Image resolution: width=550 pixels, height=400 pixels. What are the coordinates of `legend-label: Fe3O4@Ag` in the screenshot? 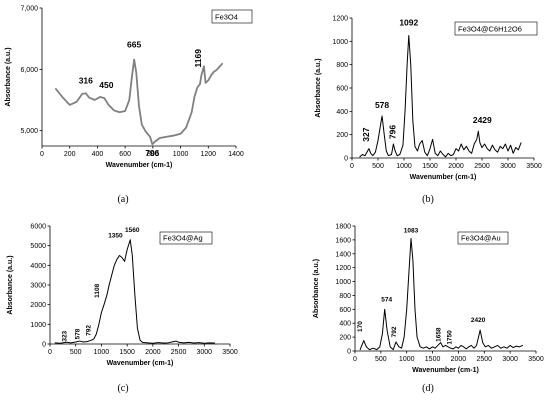 It's located at (183, 238).